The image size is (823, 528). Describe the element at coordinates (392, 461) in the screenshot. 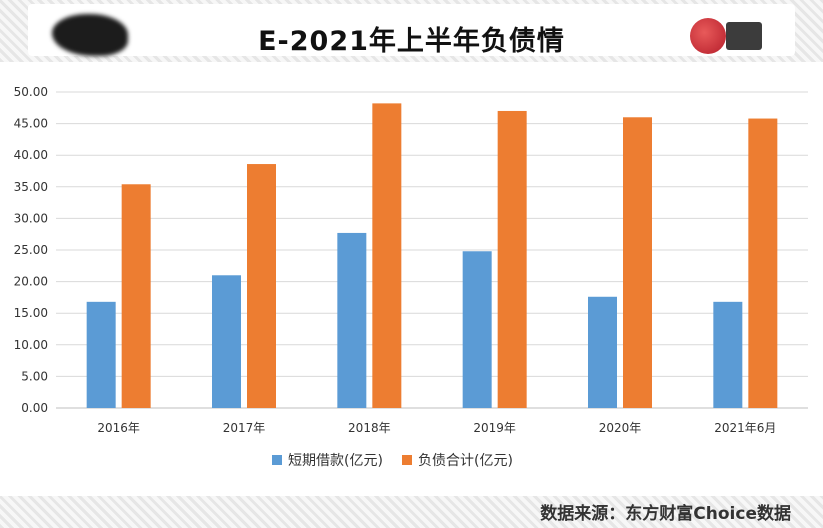

I see `legend: 短期借款(亿元) 负债合计(亿元)` at that location.